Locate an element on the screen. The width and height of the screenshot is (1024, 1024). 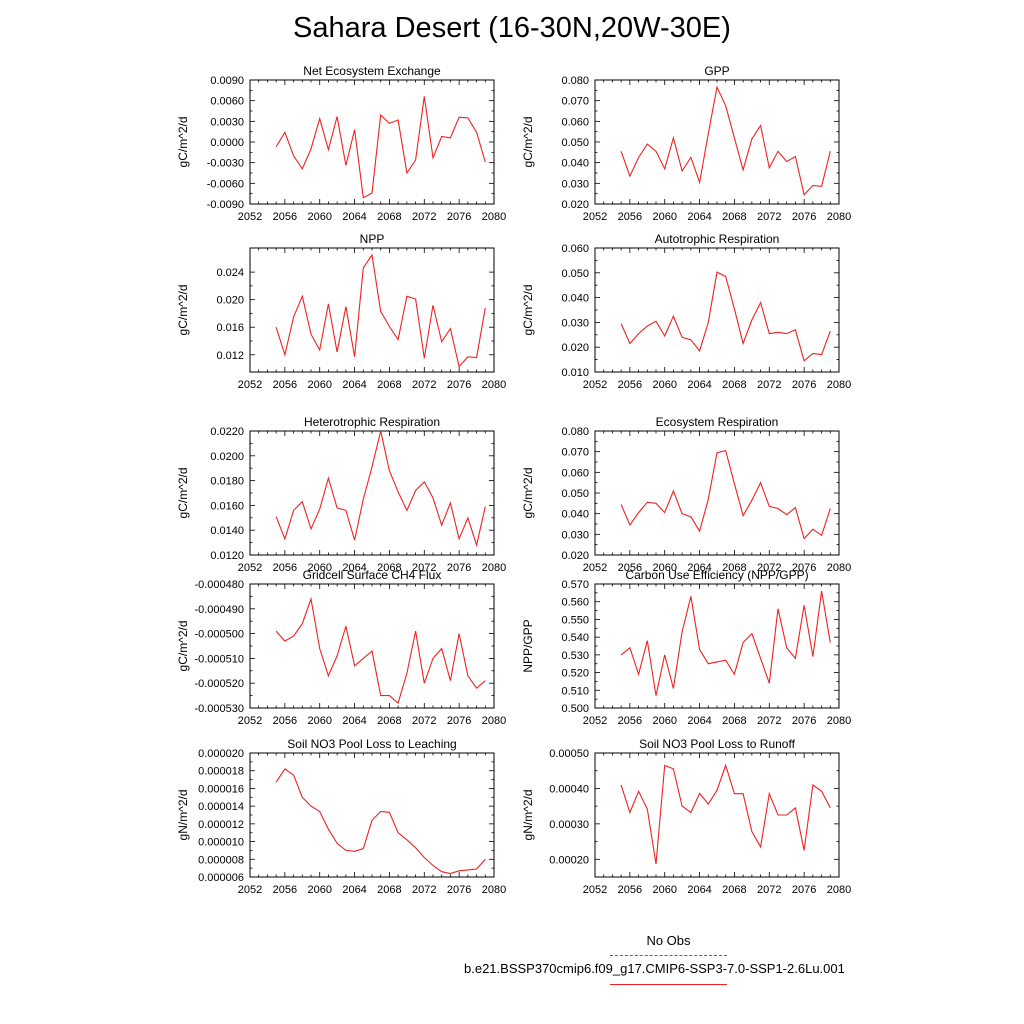
y-tick-label: 0.0180 is located at coordinates (227, 482).